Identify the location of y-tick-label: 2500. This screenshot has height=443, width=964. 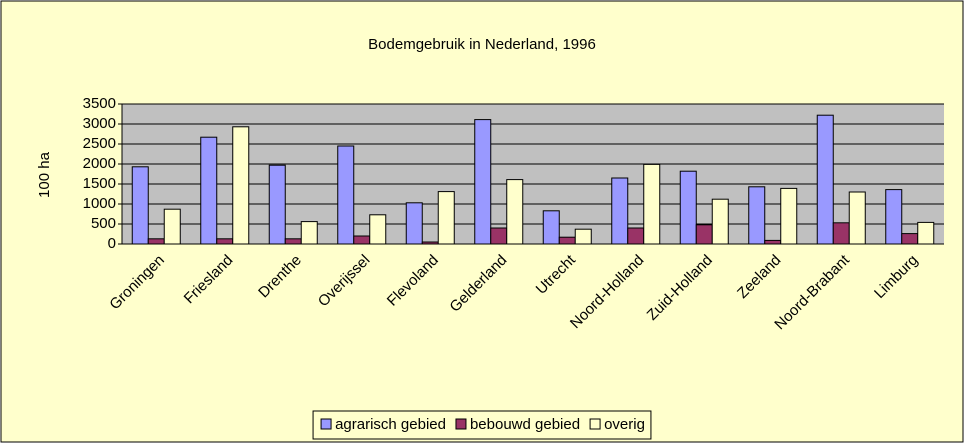
(99, 143).